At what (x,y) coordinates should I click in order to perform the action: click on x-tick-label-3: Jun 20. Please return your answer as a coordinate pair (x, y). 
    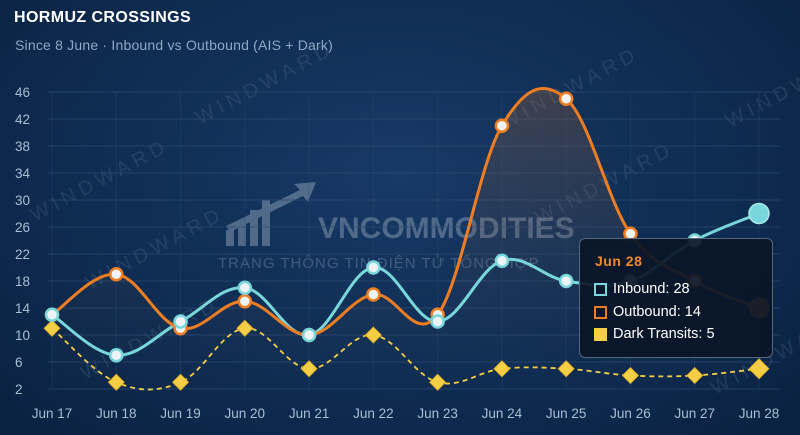
    Looking at the image, I should click on (245, 413).